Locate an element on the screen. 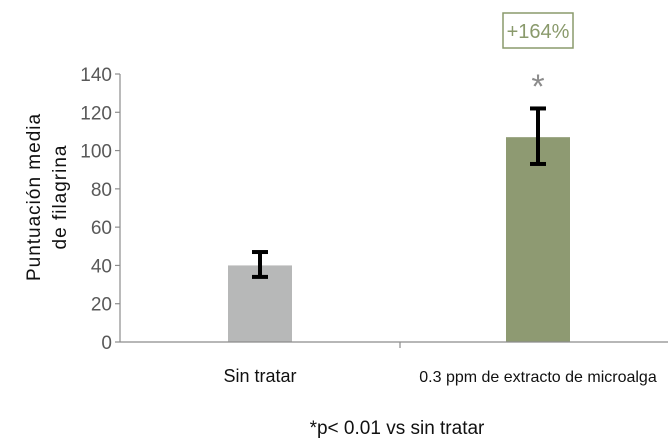  y-tick-label: 80 is located at coordinates (101, 190).